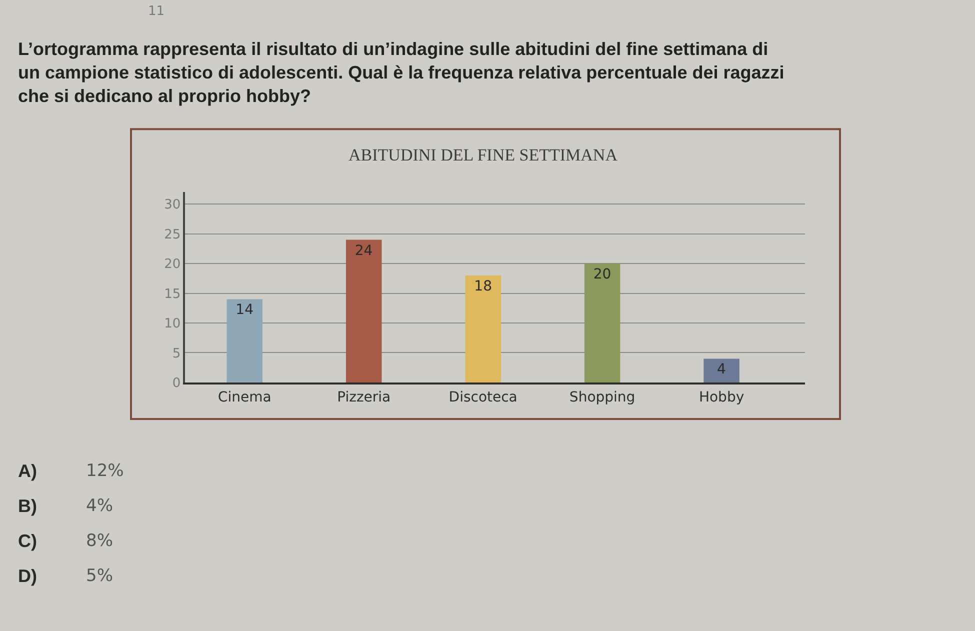  What do you see at coordinates (483, 397) in the screenshot?
I see `x-tick-label: Discoteca` at bounding box center [483, 397].